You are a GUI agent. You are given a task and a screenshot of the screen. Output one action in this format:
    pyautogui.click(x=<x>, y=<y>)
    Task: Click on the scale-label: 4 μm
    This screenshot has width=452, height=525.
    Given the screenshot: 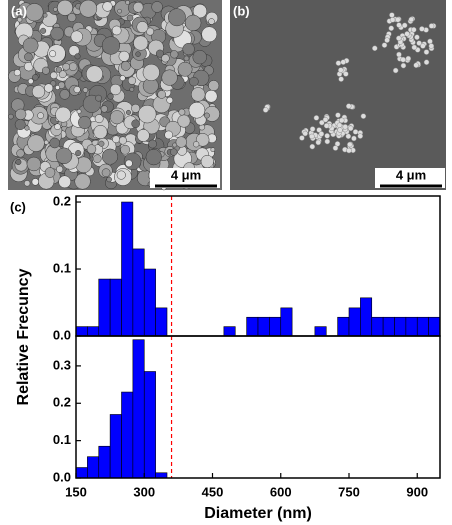 What is the action you would take?
    pyautogui.click(x=186, y=174)
    